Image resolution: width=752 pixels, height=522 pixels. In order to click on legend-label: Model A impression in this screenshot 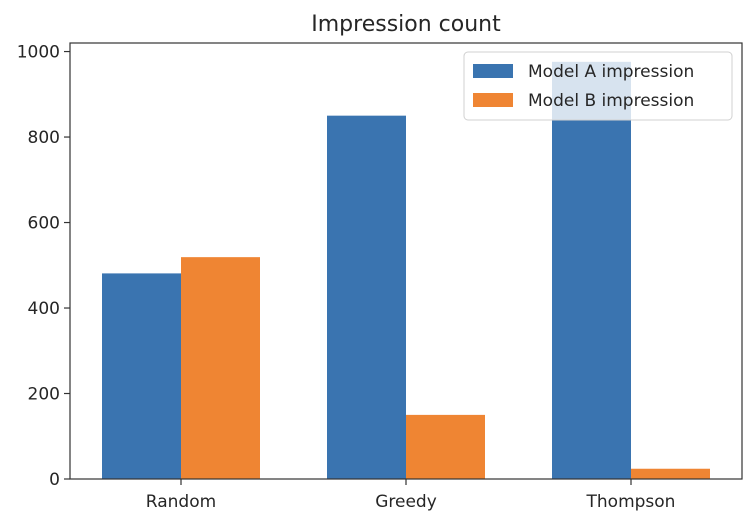, I will do `click(611, 72)`.